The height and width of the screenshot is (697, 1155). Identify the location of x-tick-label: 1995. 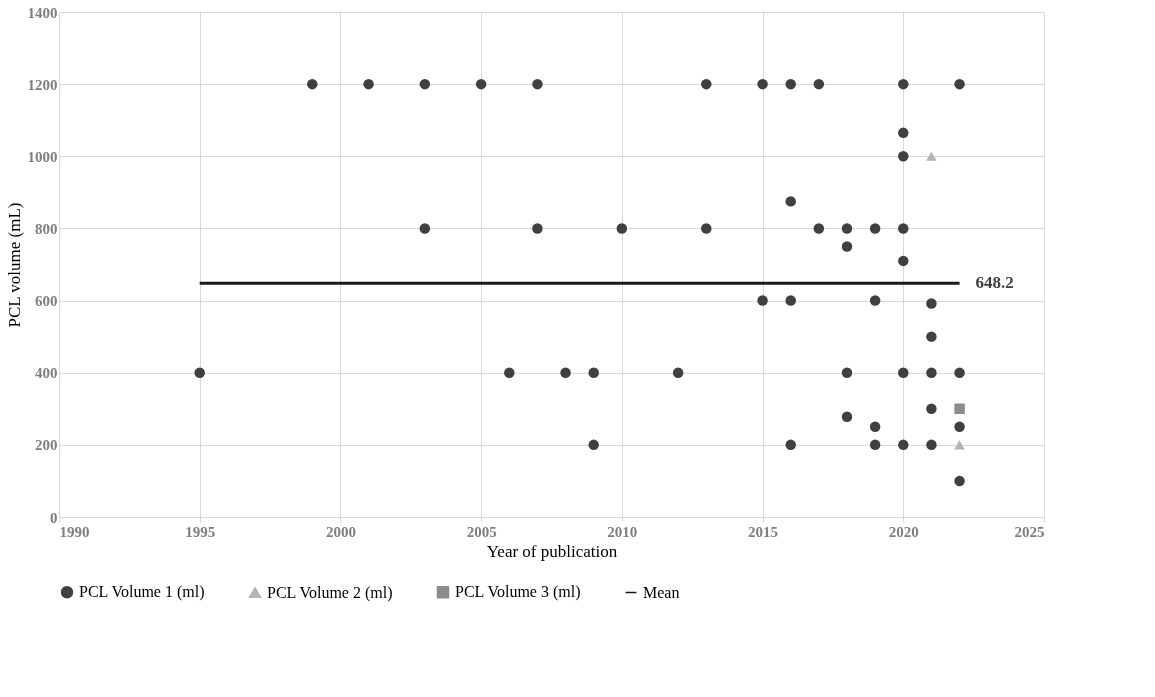
(200, 531).